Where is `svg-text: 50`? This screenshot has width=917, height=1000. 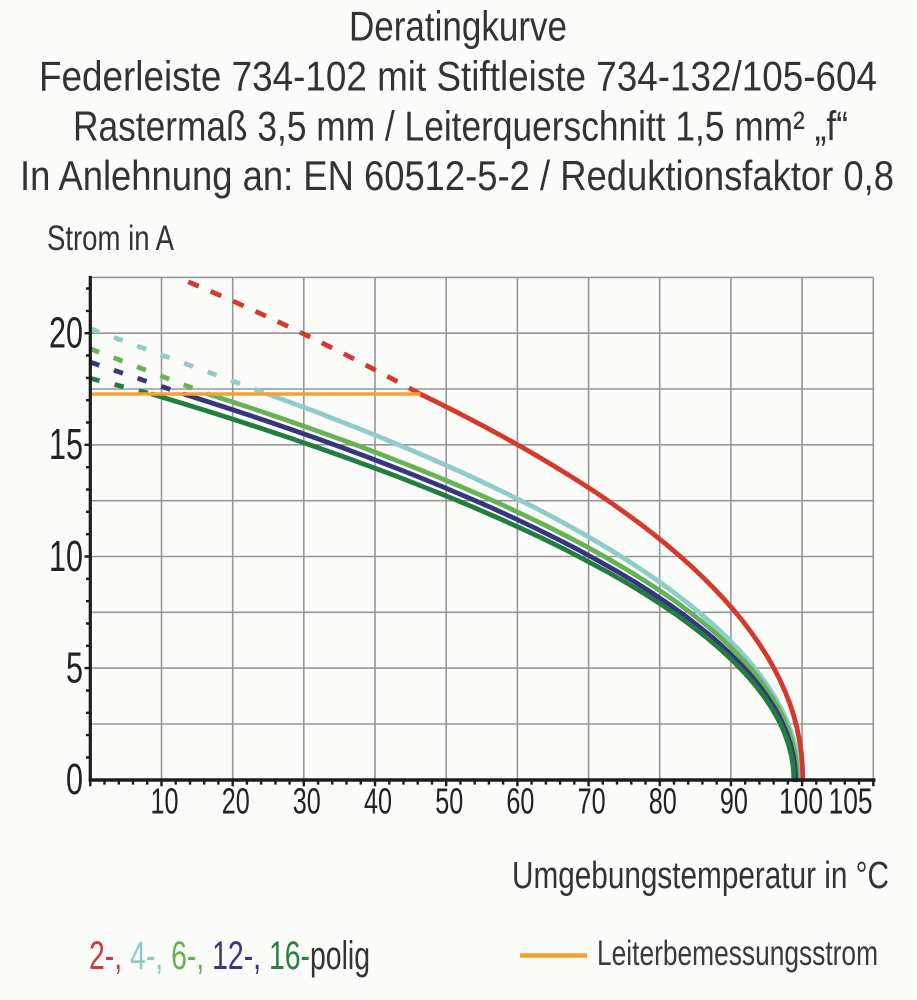 svg-text: 50 is located at coordinates (449, 801).